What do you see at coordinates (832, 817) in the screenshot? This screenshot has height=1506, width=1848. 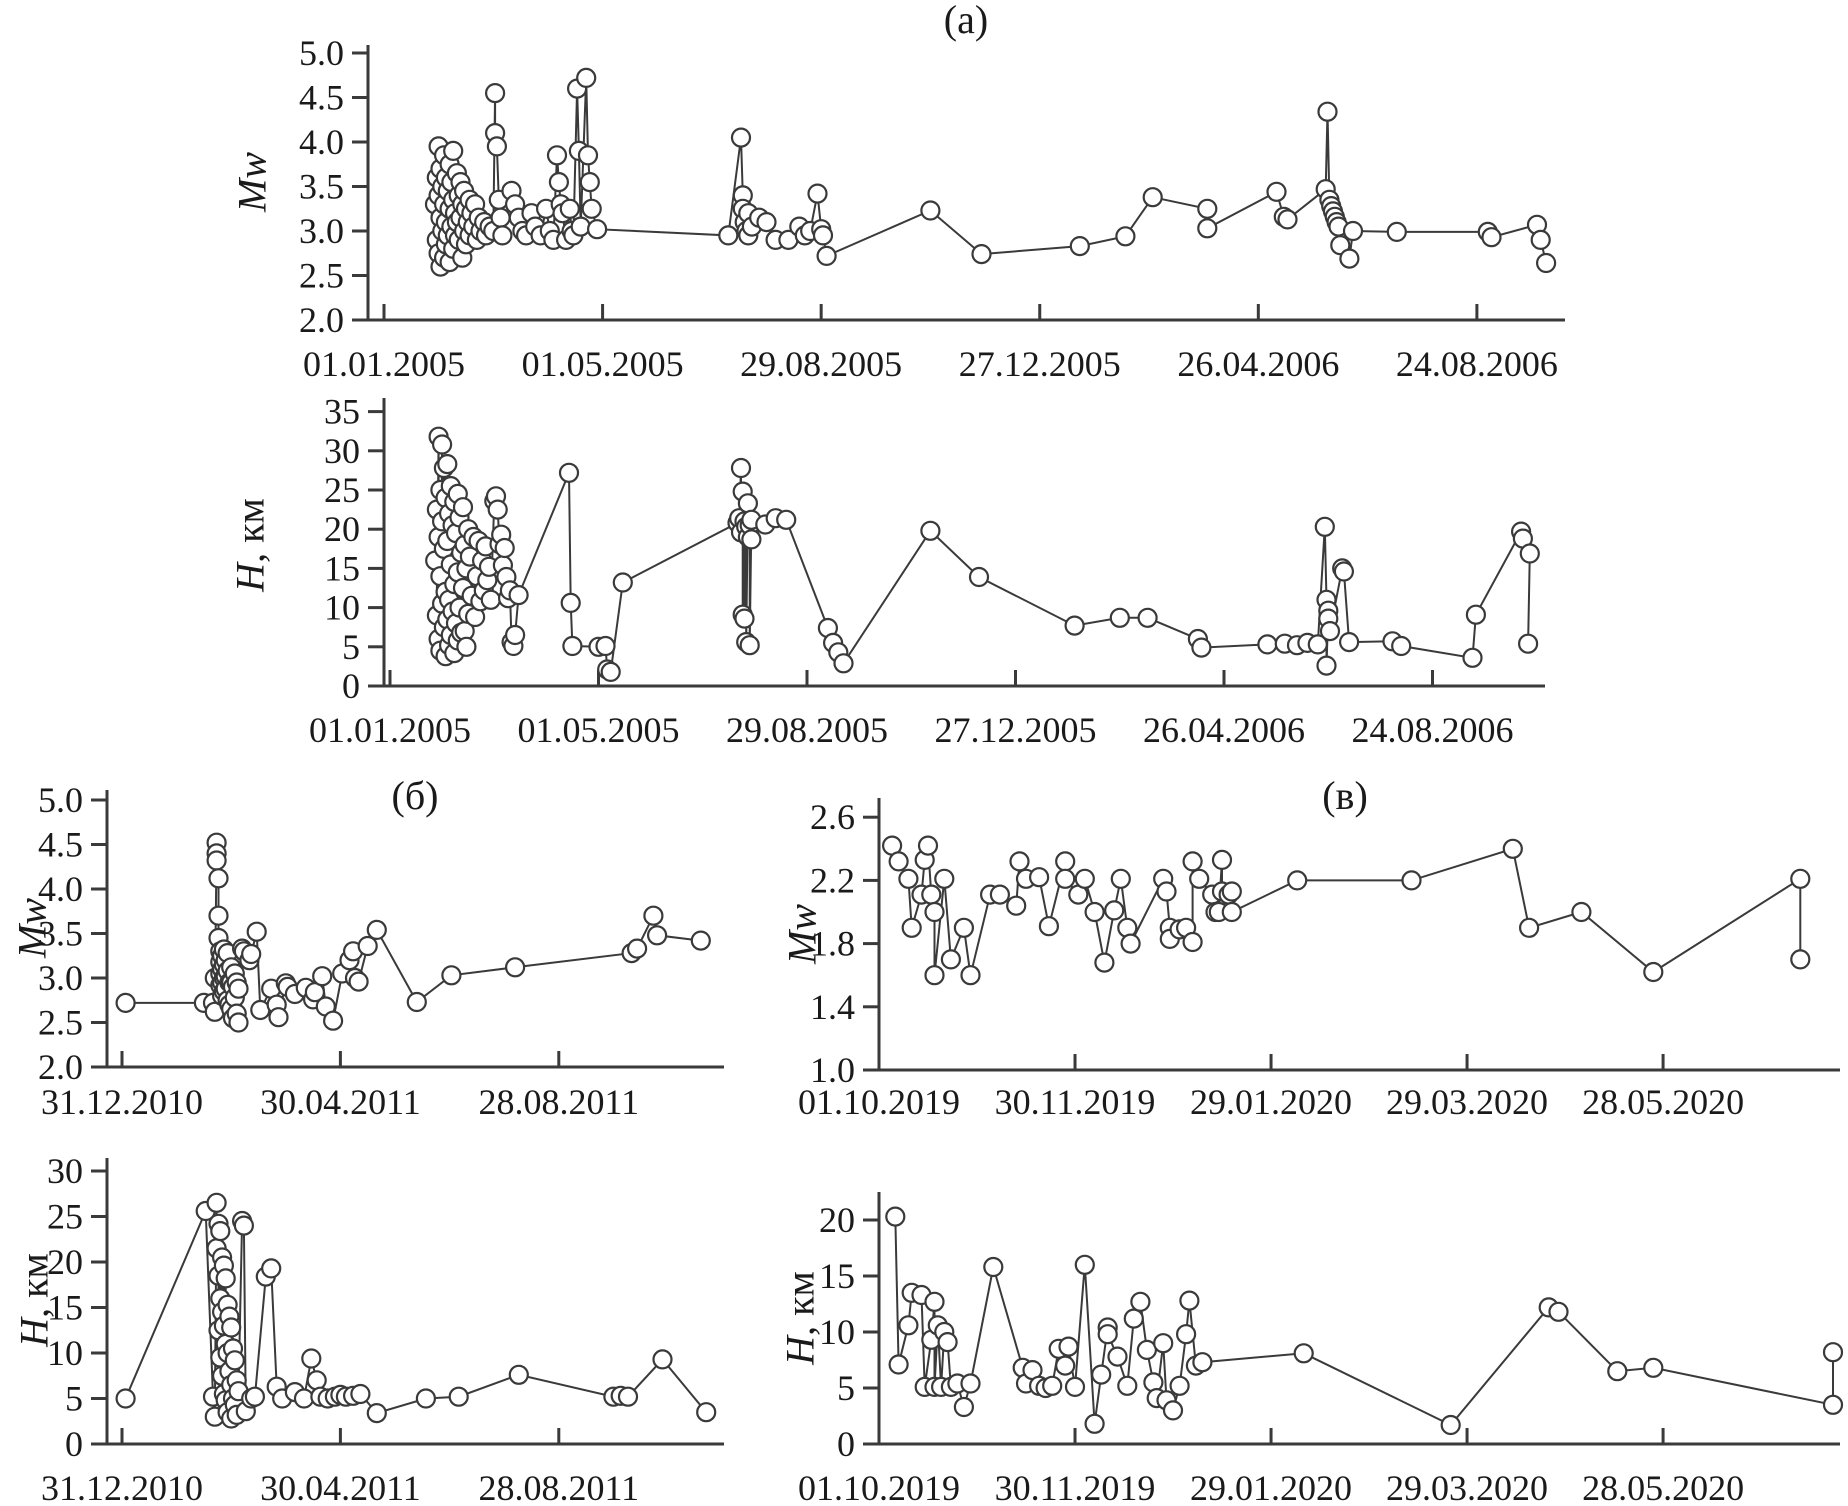 I see `y-tick-label: 2.6` at bounding box center [832, 817].